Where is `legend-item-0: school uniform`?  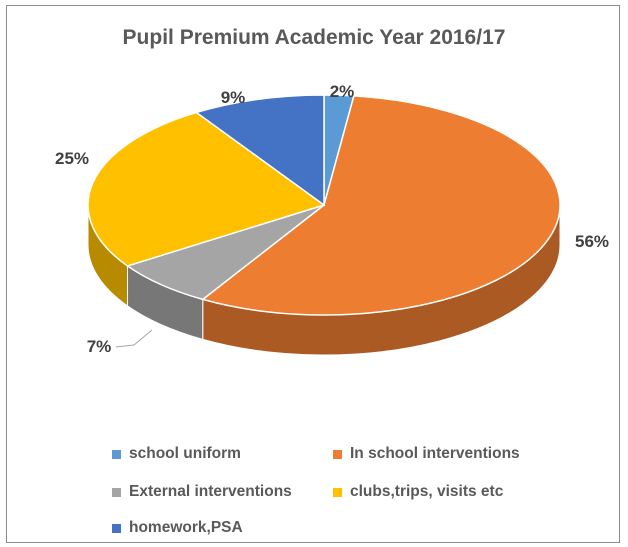
legend-item-0: school uniform is located at coordinates (176, 454).